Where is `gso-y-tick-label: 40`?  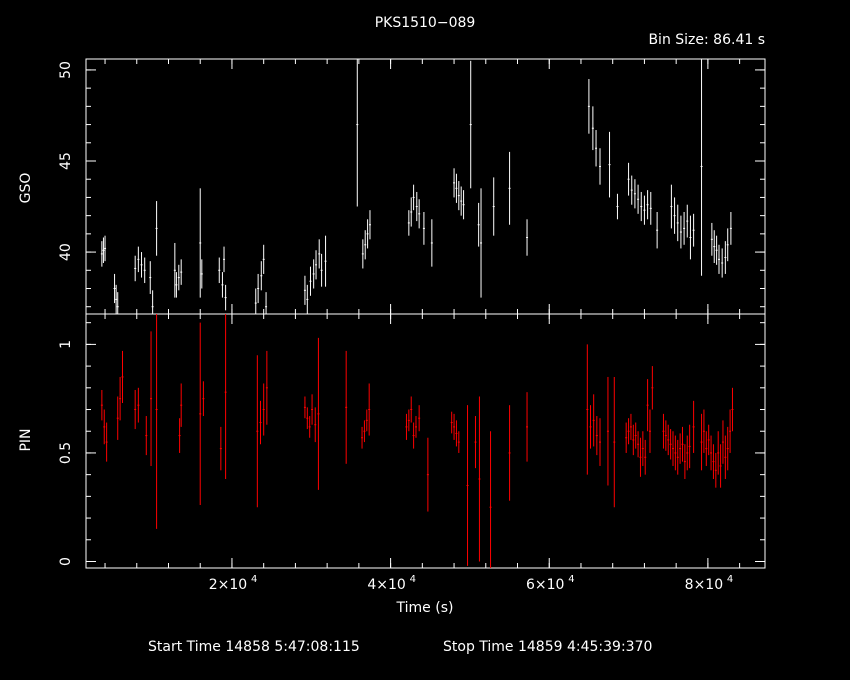
gso-y-tick-label: 40 is located at coordinates (66, 252).